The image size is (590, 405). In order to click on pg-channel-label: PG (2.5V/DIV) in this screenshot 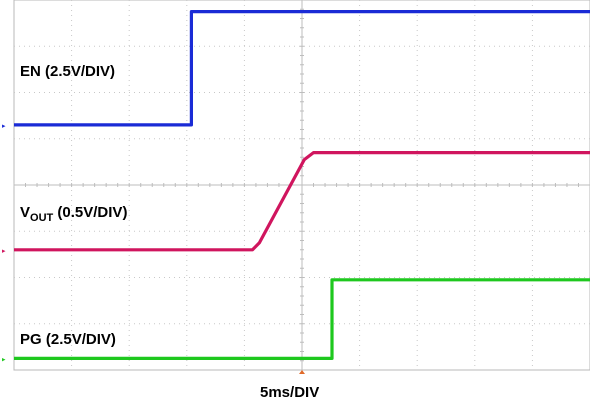, I will do `click(68, 339)`.